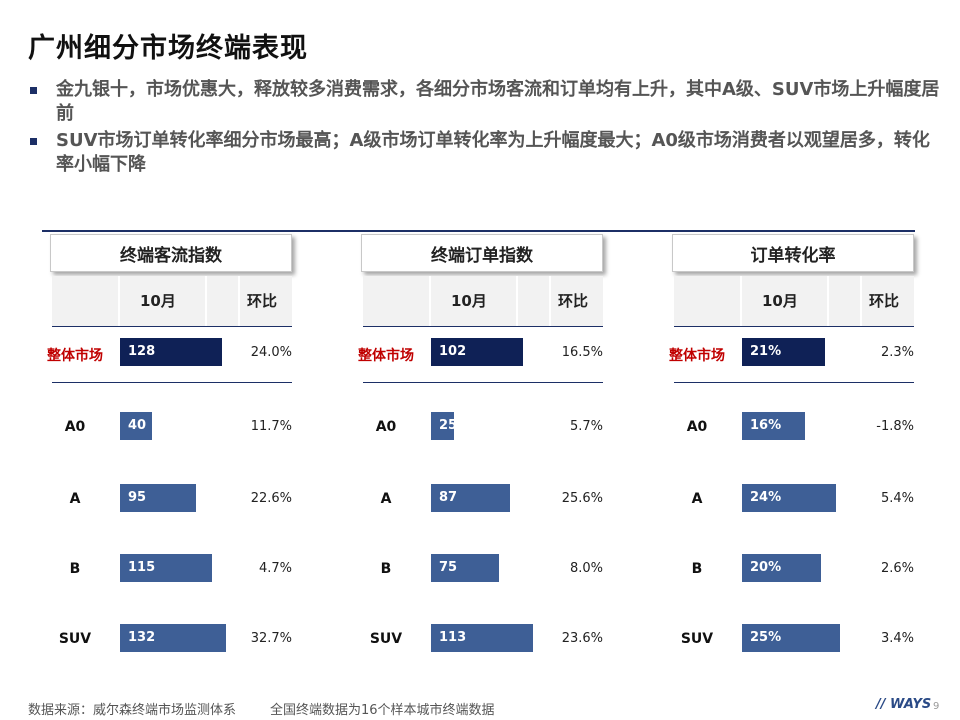 The image size is (960, 720). I want to click on bar: 20%, so click(781, 568).